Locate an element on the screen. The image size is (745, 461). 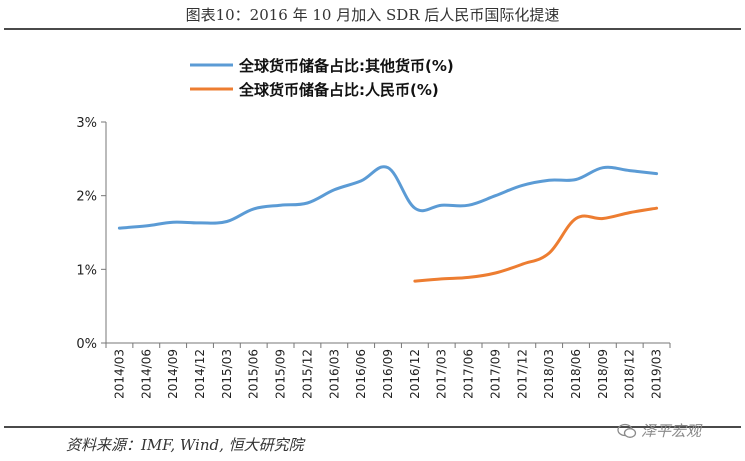
x-tick-label: 2014/06 is located at coordinates (146, 374).